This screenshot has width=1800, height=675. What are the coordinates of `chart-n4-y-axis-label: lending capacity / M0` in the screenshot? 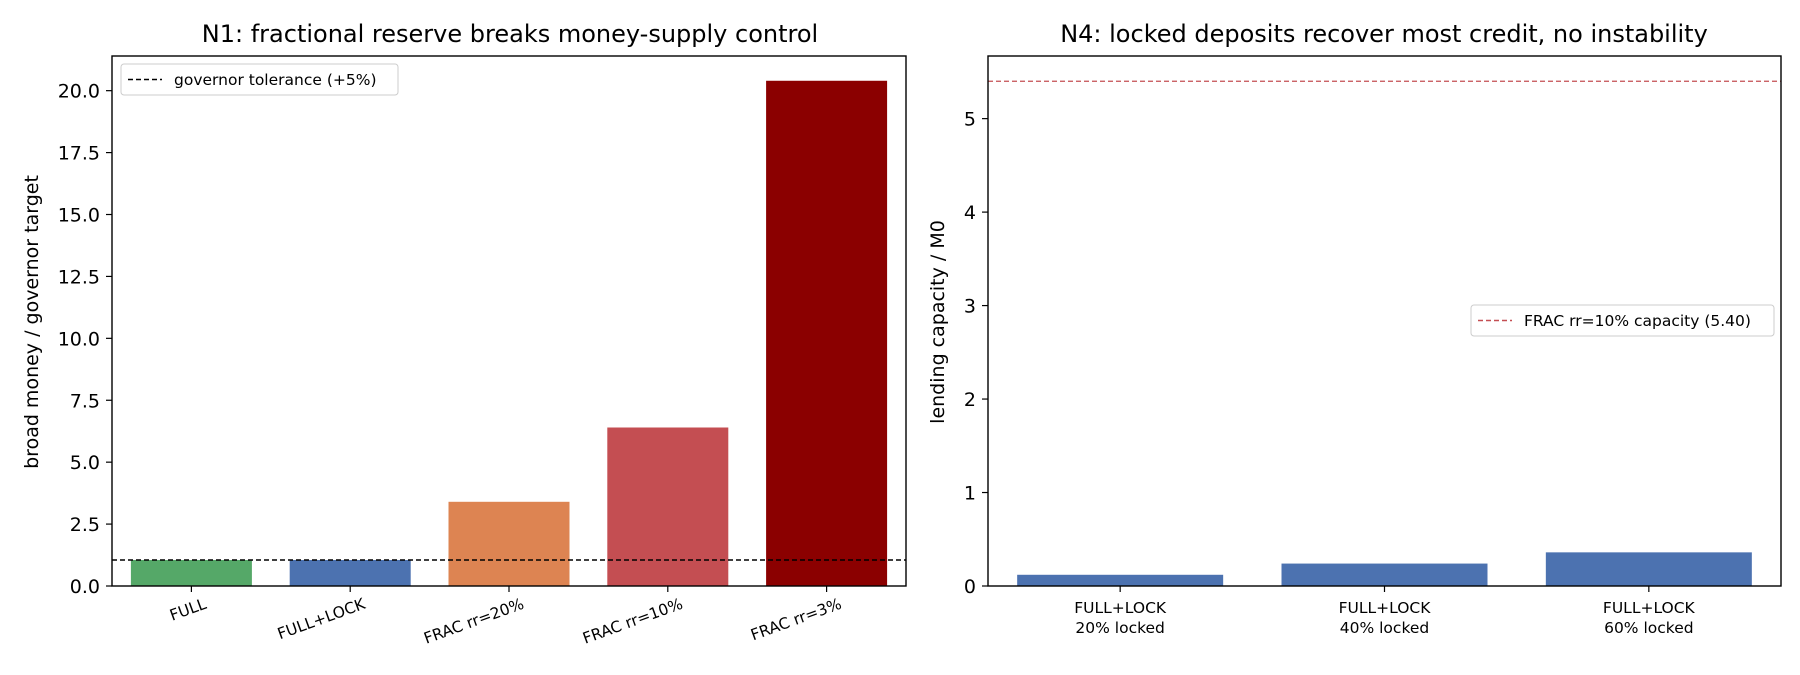 It's located at (938, 322).